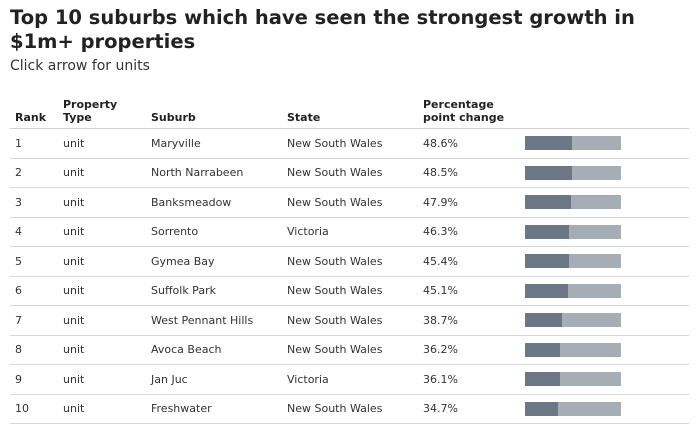  Describe the element at coordinates (34, 232) in the screenshot. I see `rank-cell: 4` at that location.